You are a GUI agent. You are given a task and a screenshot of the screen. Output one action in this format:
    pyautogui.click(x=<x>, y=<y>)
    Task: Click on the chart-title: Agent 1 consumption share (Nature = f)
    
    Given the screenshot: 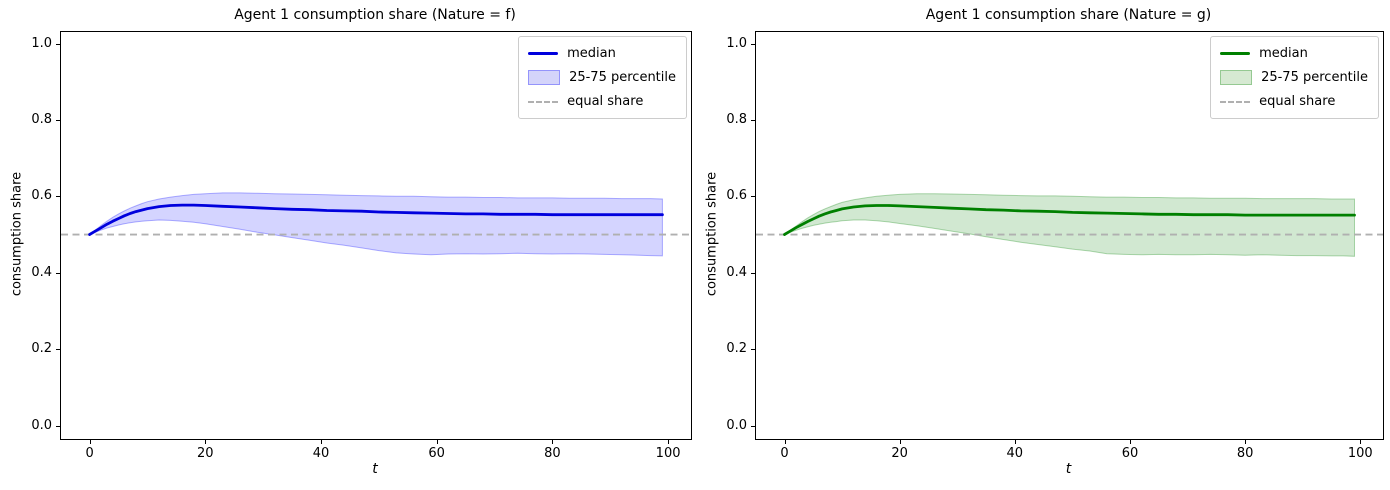 What is the action you would take?
    pyautogui.click(x=375, y=15)
    